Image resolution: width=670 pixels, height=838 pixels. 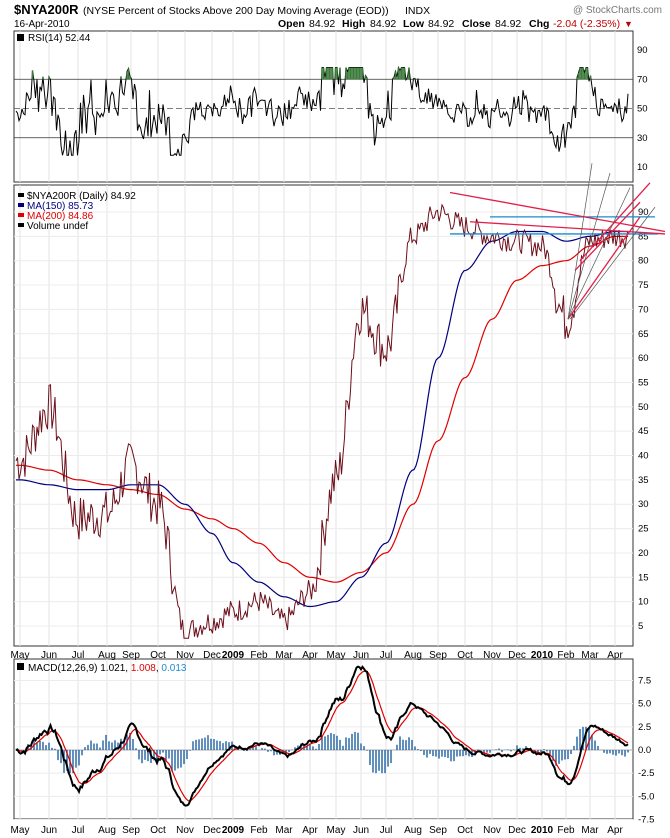 I want to click on chg-label: Chg, so click(x=539, y=24).